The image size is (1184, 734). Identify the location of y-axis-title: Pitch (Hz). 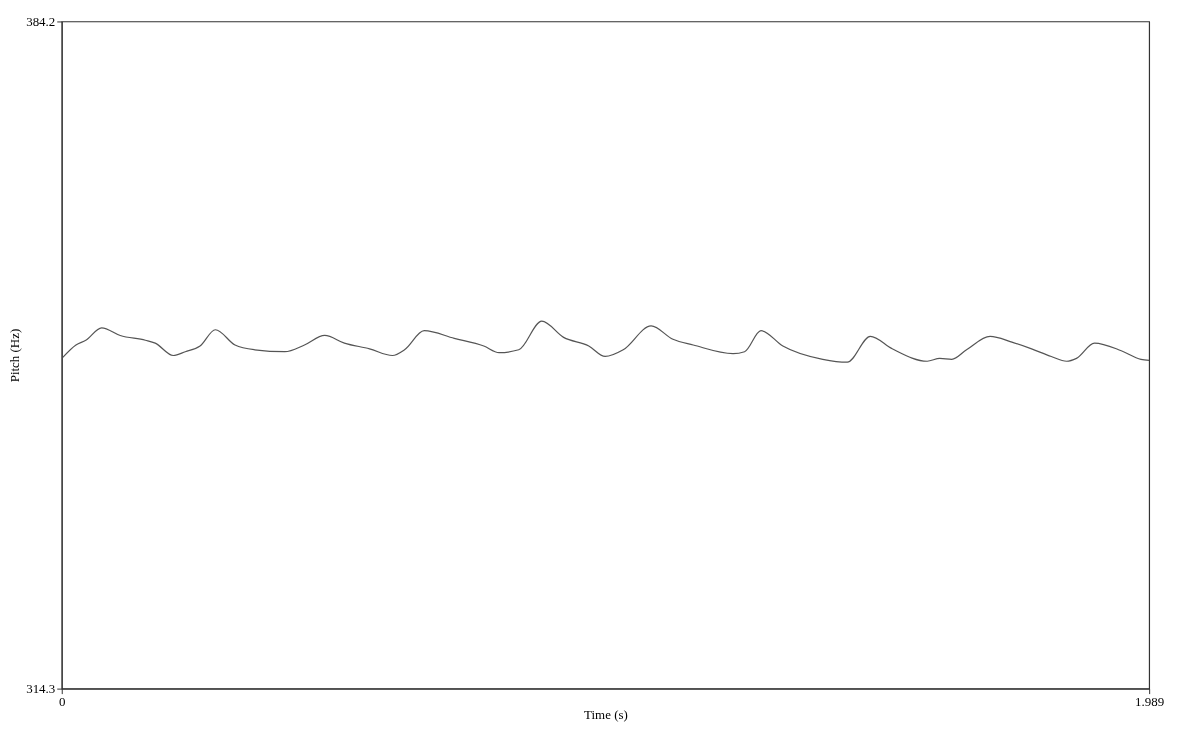
(15, 355).